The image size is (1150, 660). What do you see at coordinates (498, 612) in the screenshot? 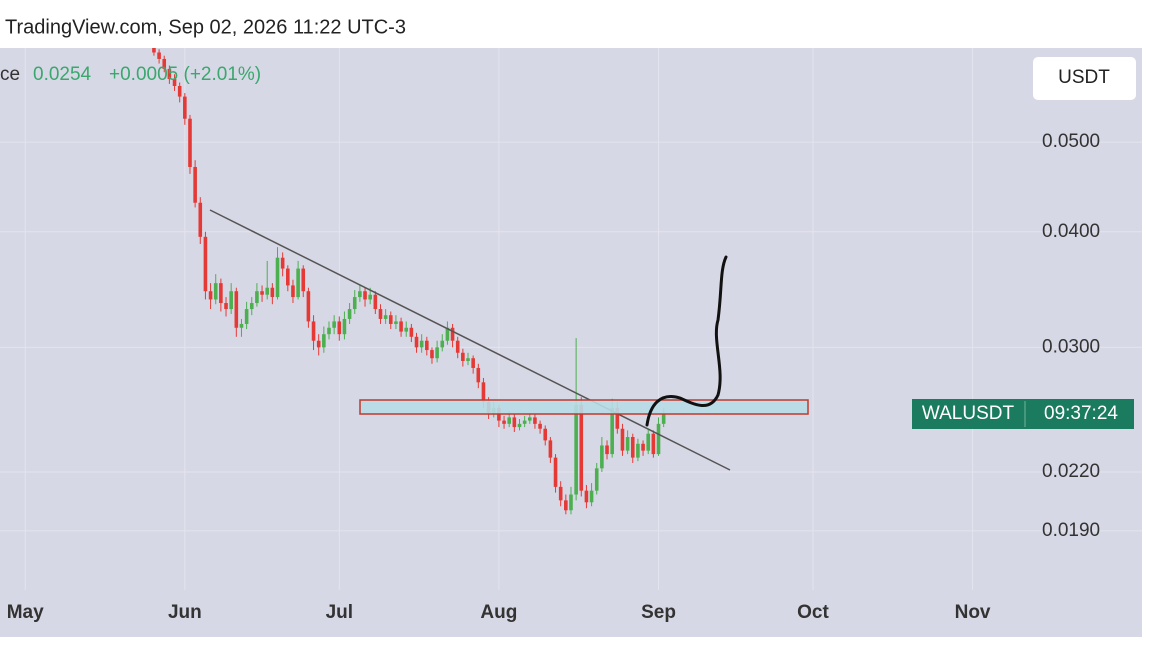
I see `x-tick-label: Aug` at bounding box center [498, 612].